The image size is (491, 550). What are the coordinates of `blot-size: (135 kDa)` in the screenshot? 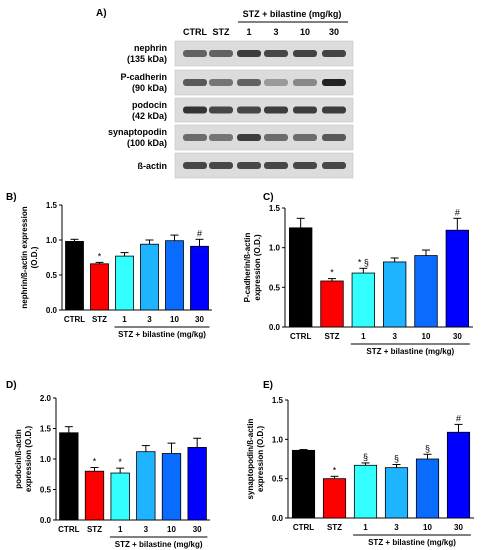 It's located at (147, 59).